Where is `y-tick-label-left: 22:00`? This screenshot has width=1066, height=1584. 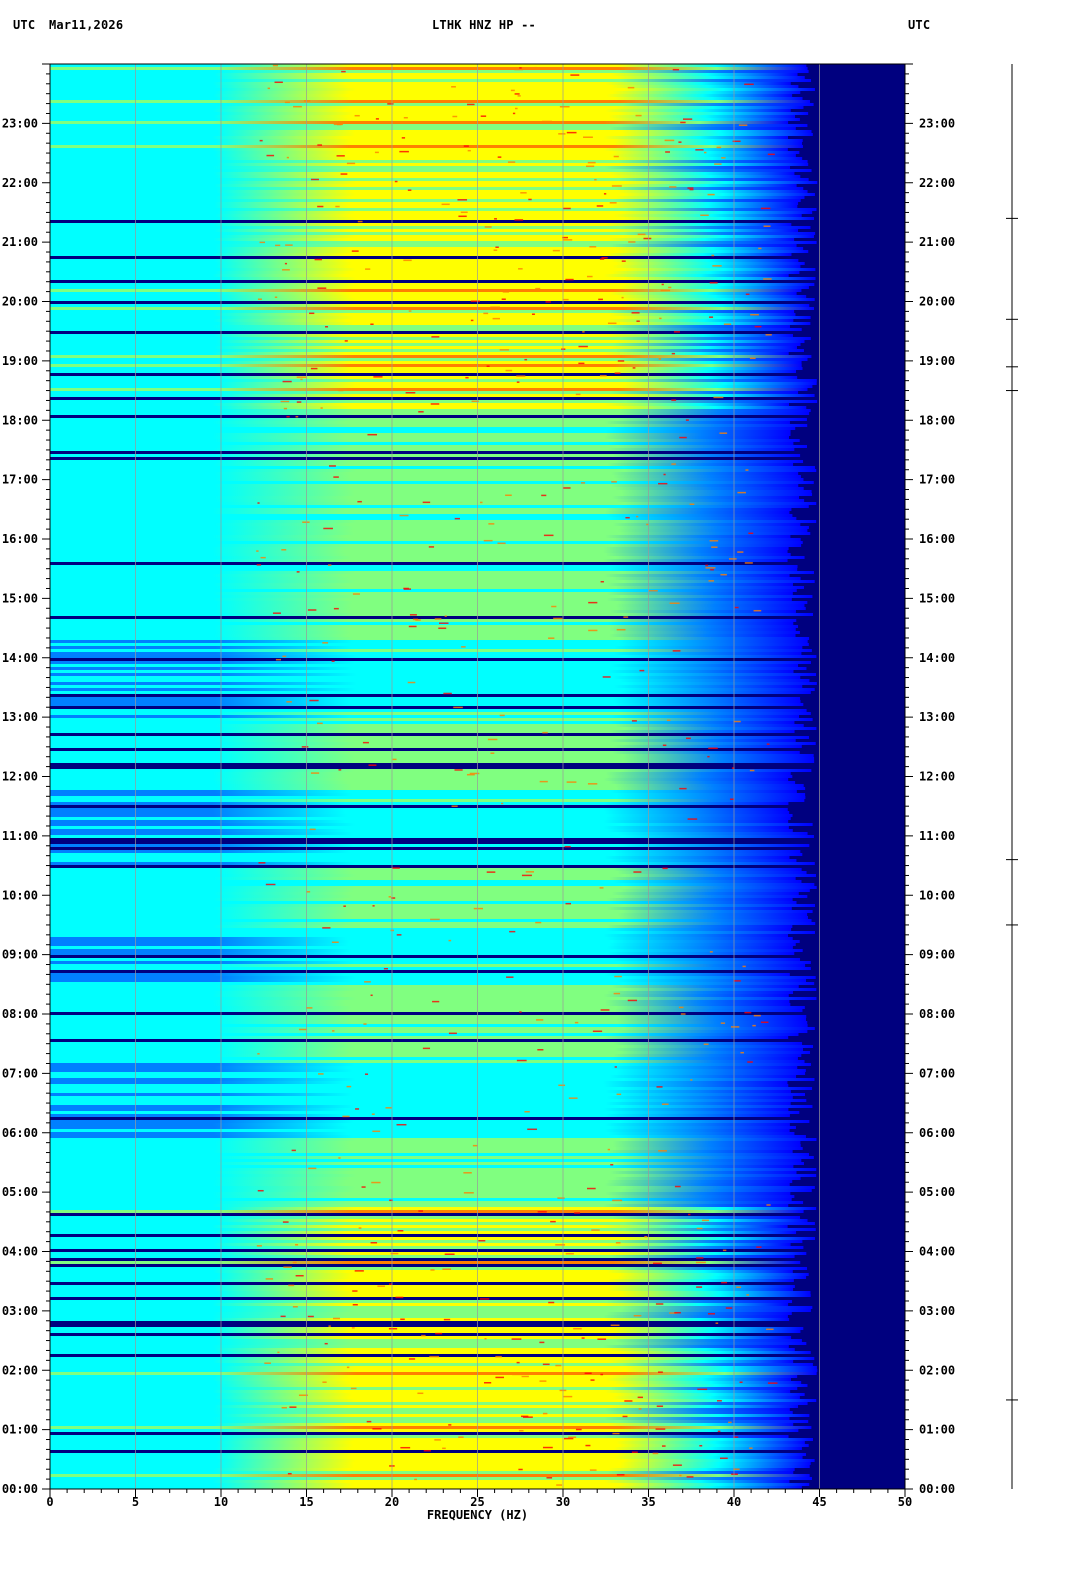 y-tick-label-left: 22:00 is located at coordinates (20, 183).